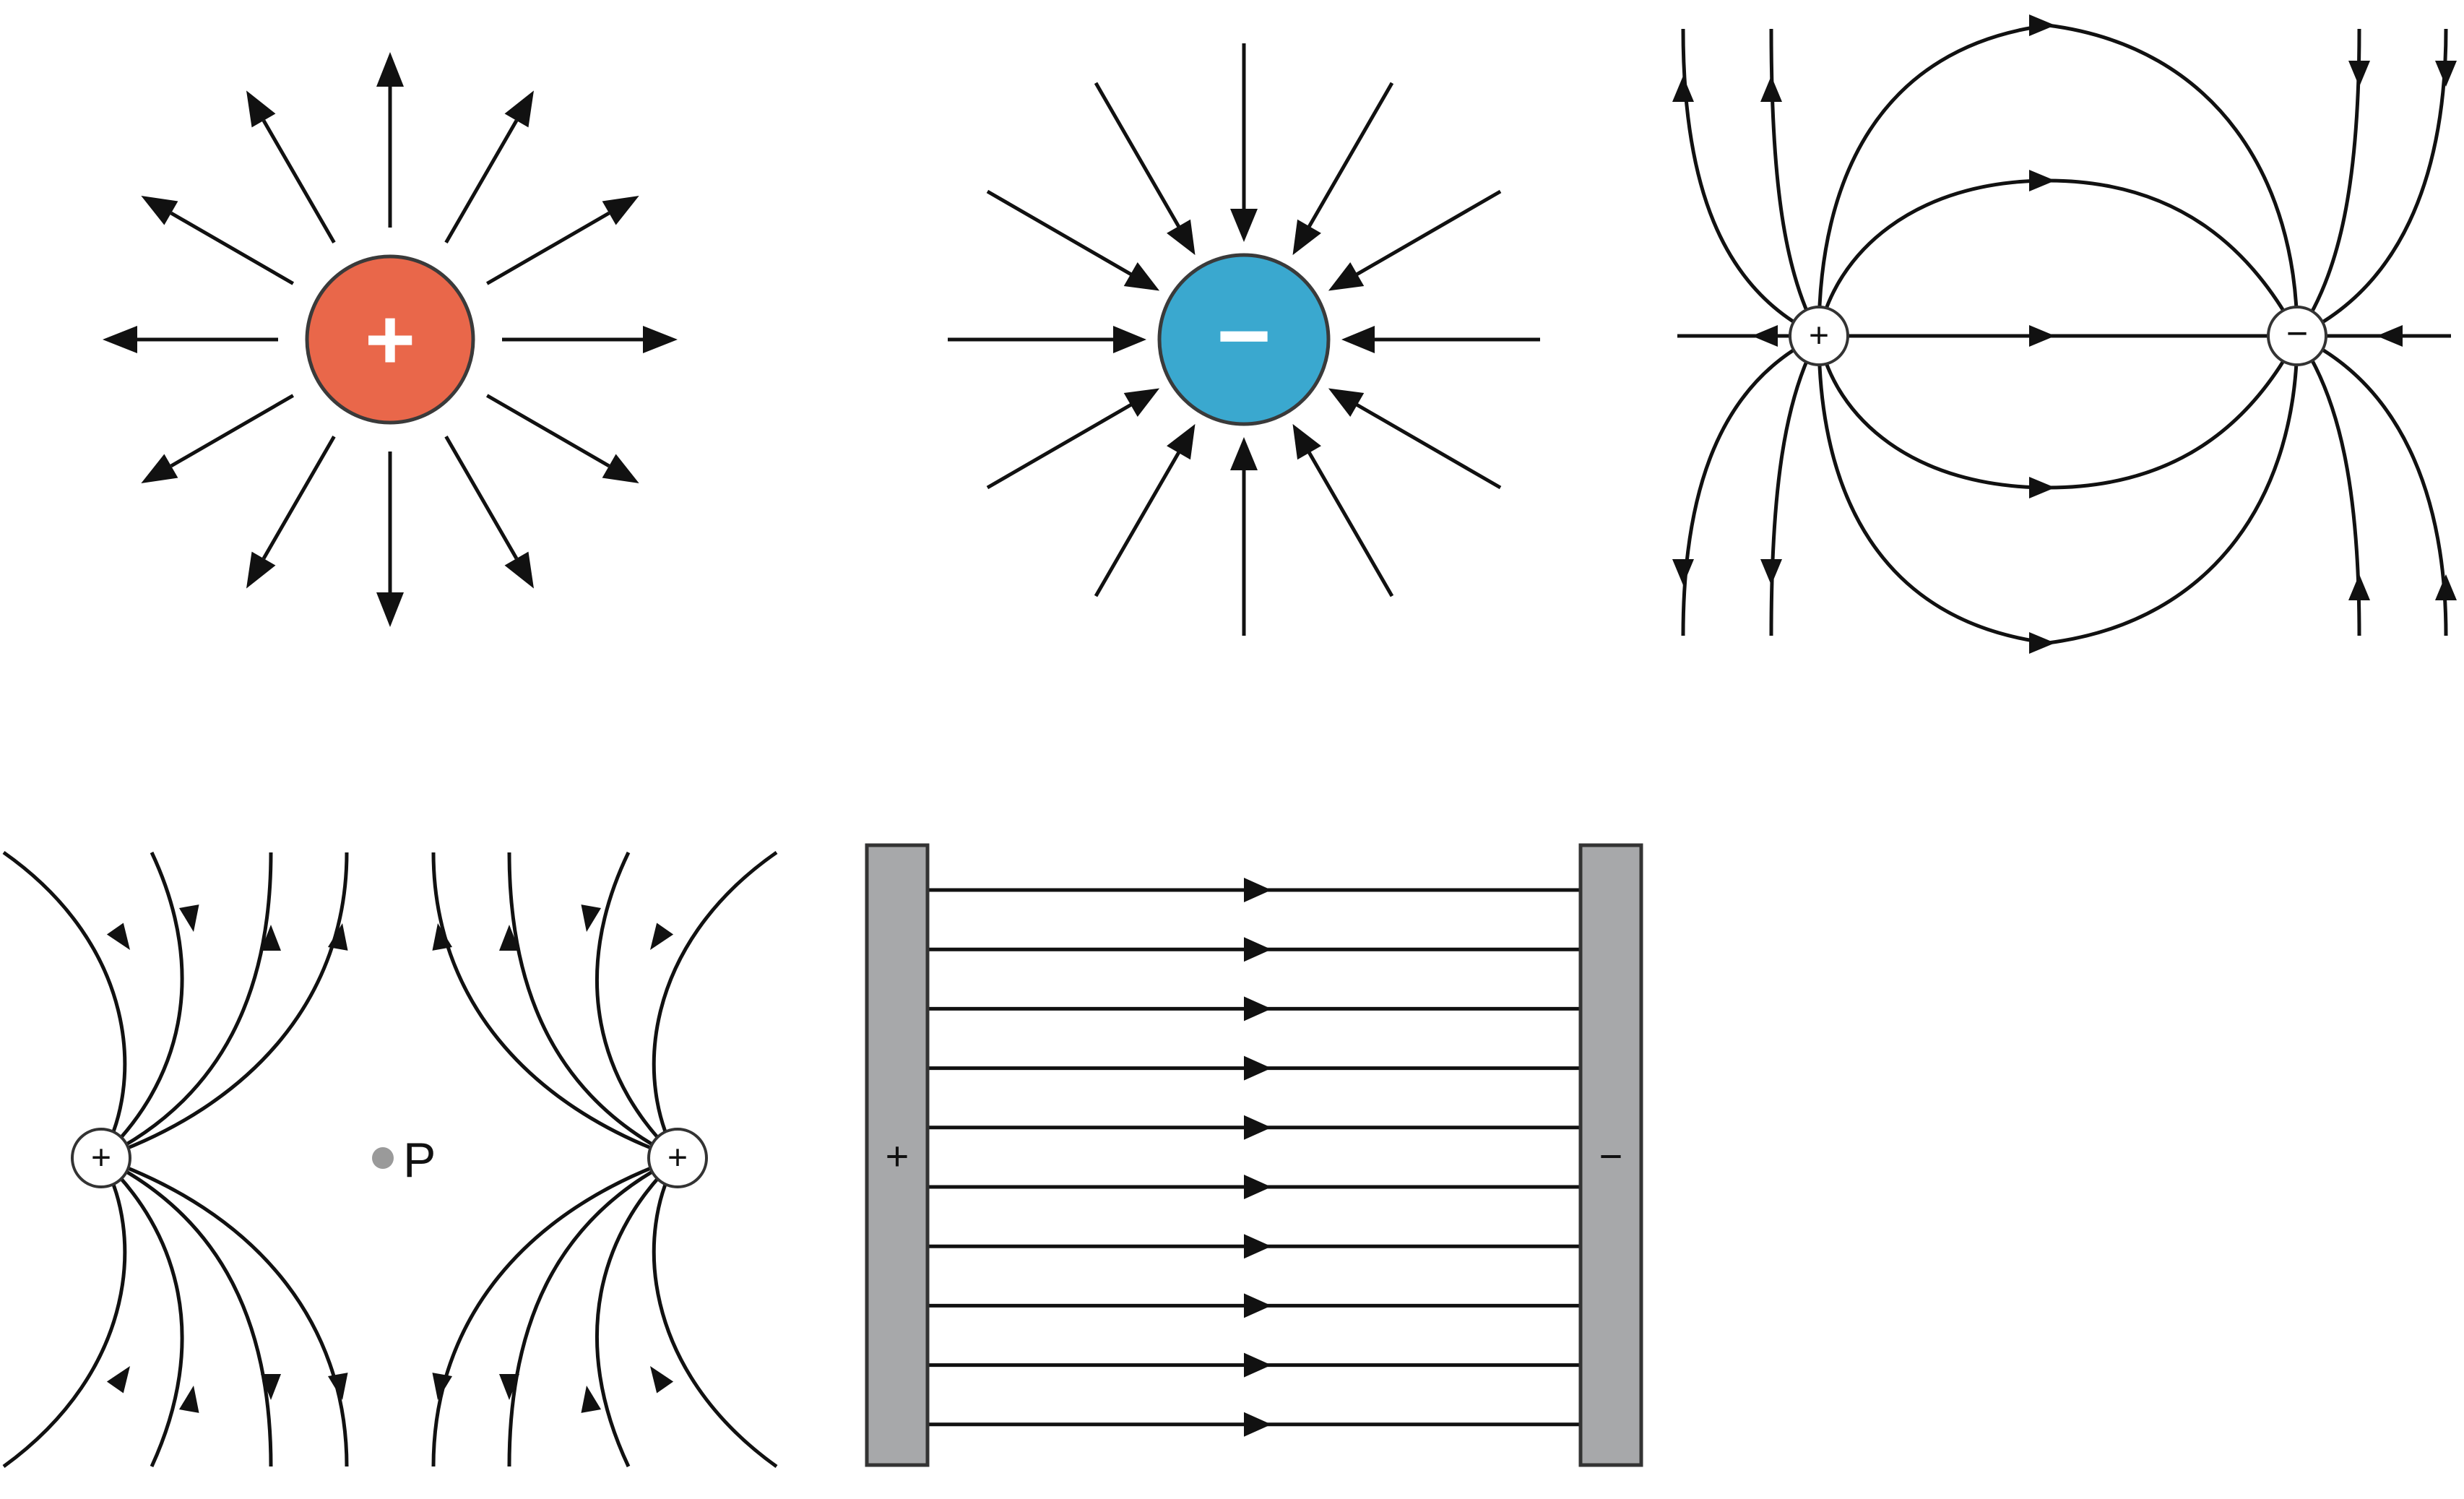  I want to click on parallel-plates-field-panel: + −, so click(1254, 1155).